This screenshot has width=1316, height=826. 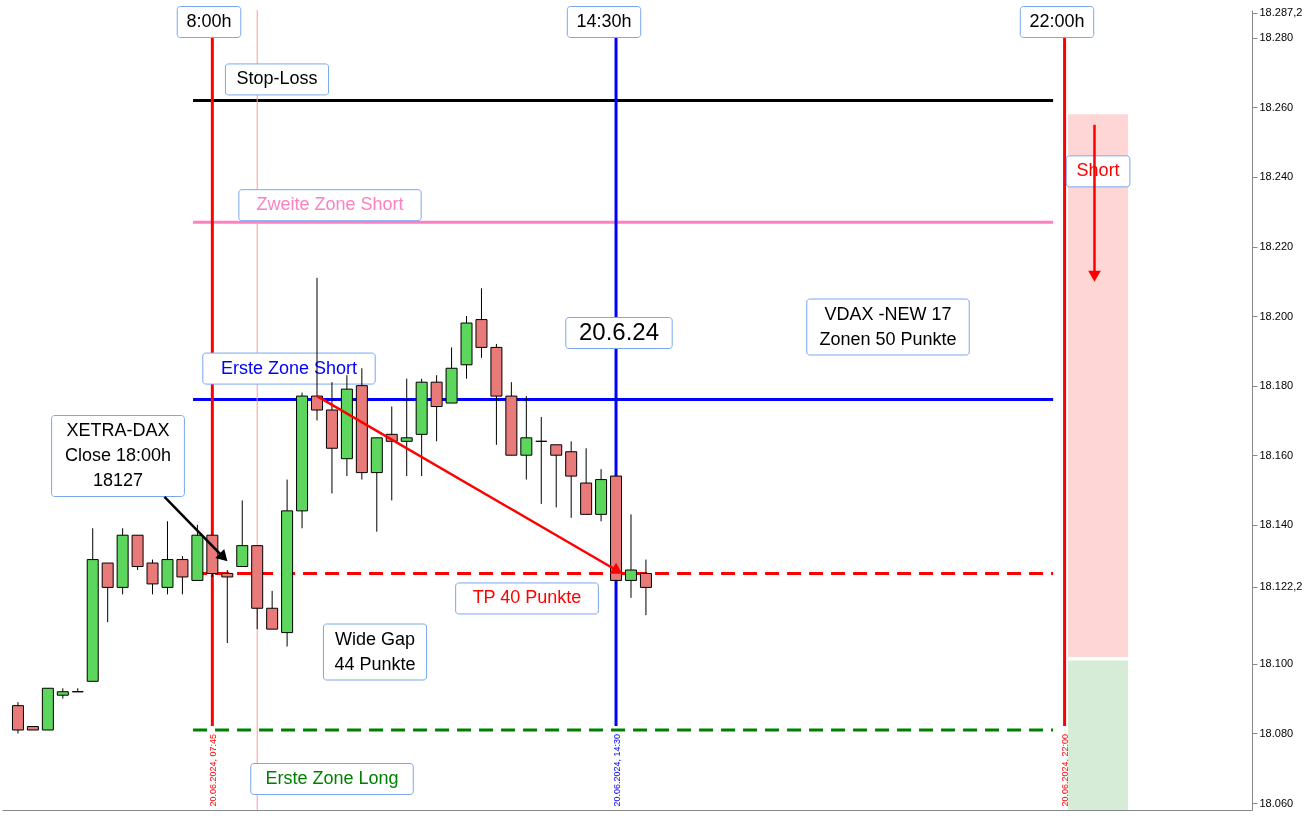 I want to click on ref-line-label: Erste Zone Short, so click(x=289, y=367).